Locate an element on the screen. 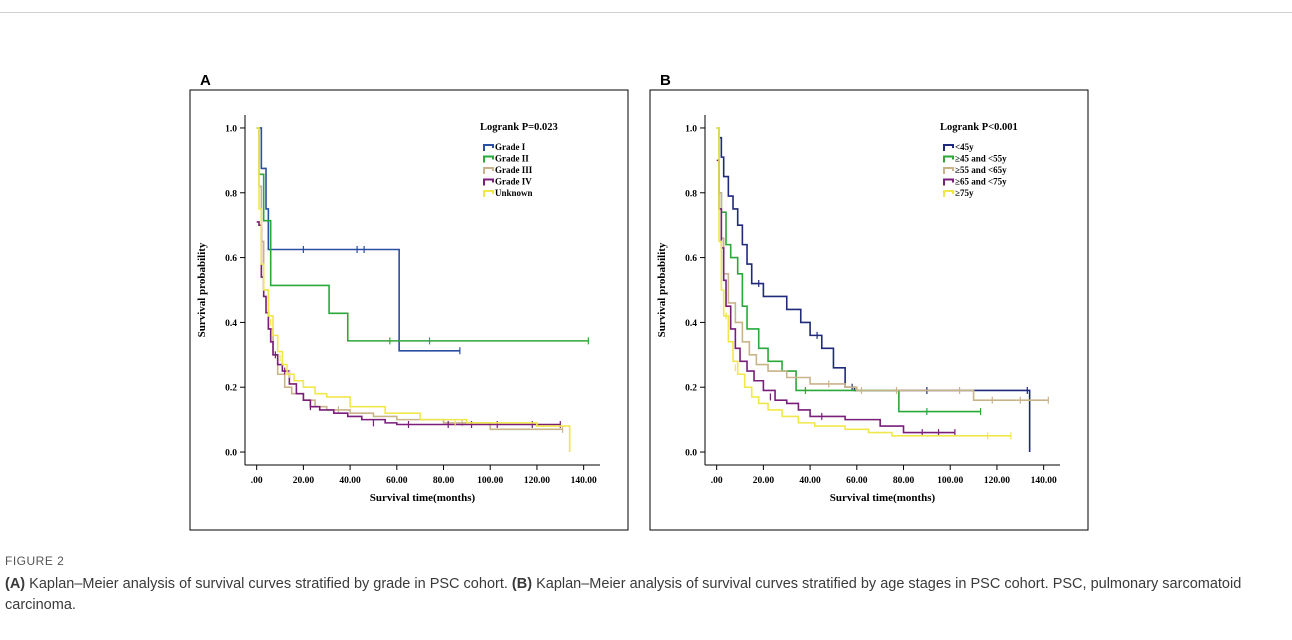 Image resolution: width=1292 pixels, height=640 pixels. legend-item: <45y is located at coordinates (958, 147).